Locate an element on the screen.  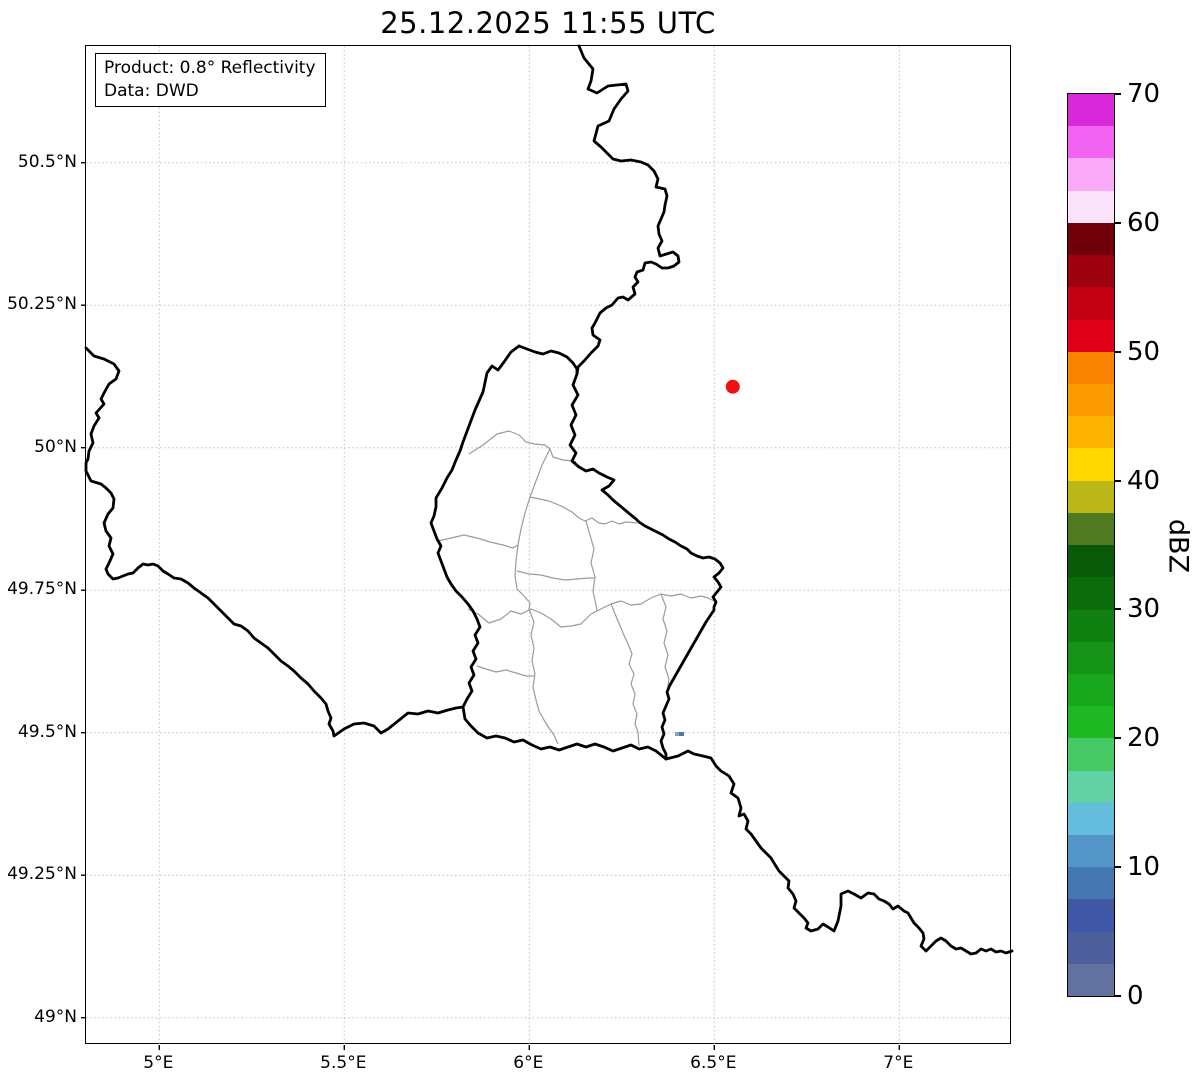
y-tick-label: 49.25°N is located at coordinates (42, 874).